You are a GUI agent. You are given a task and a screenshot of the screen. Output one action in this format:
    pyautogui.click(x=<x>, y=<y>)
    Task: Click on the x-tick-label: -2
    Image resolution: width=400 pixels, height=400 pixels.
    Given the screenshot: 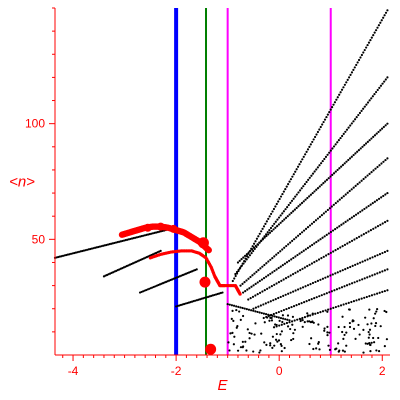 What is the action you would take?
    pyautogui.click(x=176, y=371)
    